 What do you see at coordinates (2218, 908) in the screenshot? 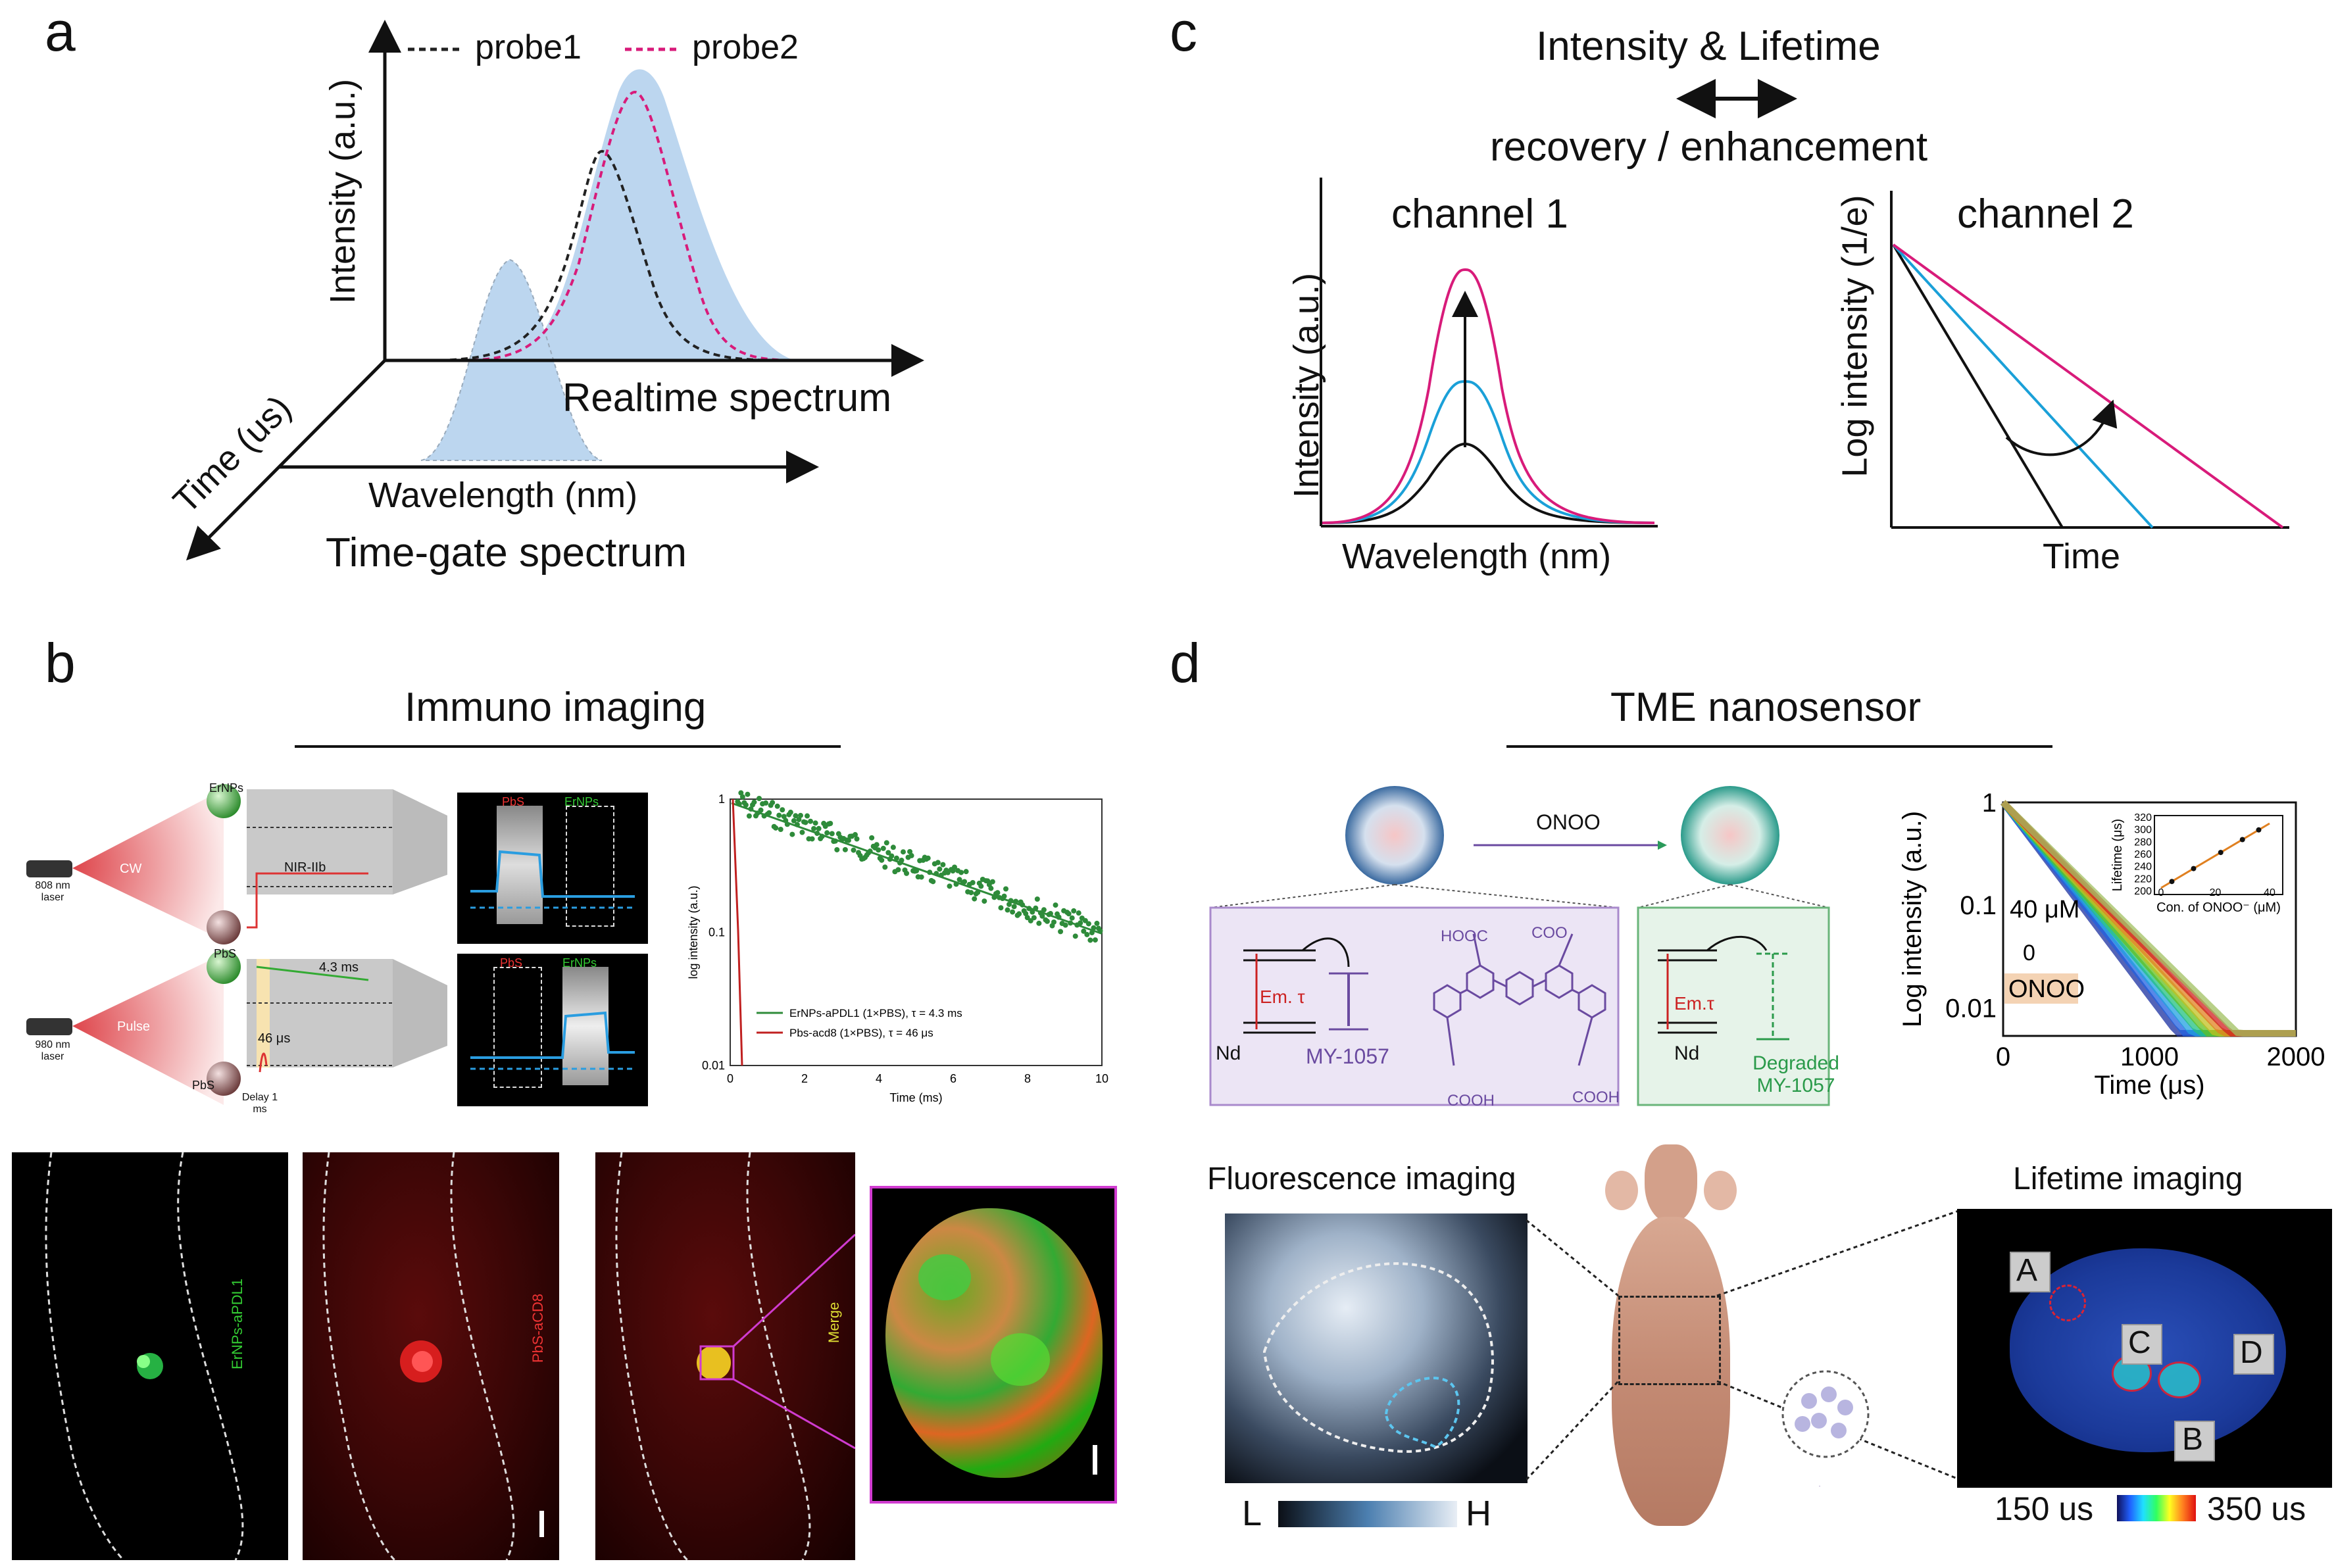
I see `d-inset-xlabel: Con. of ONOO⁻ (μM)` at bounding box center [2218, 908].